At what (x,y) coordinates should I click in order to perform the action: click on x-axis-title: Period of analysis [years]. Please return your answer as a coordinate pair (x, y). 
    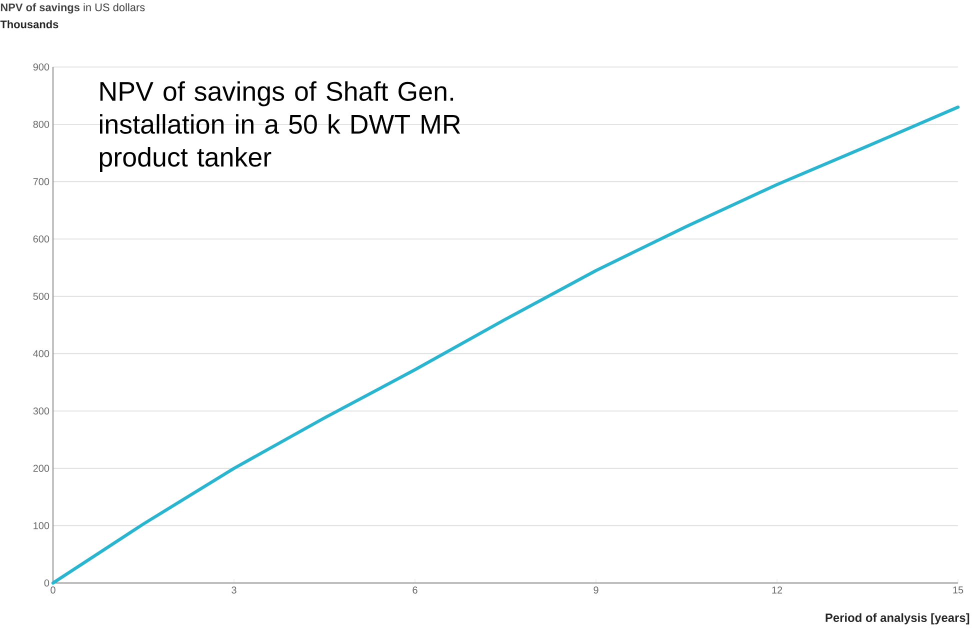
    Looking at the image, I should click on (898, 618).